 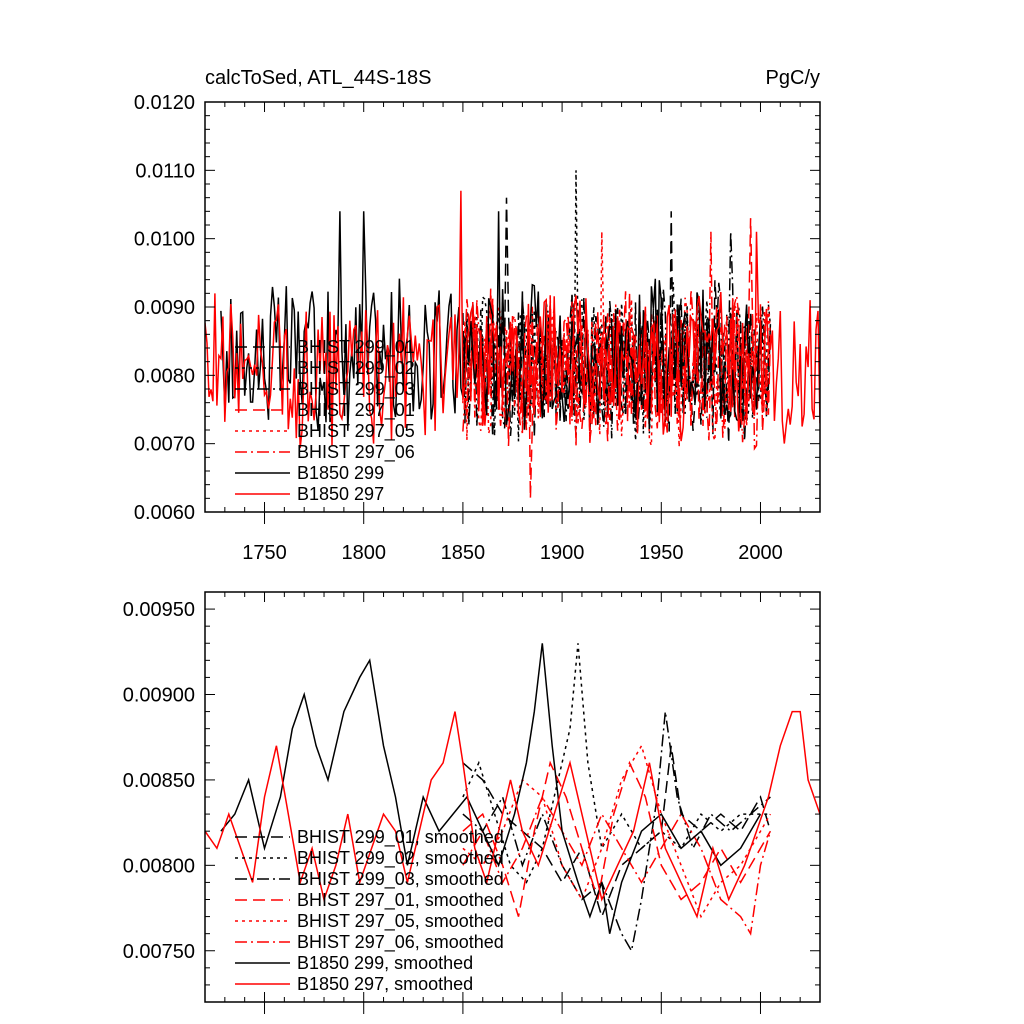 I want to click on x-tick-label: 1900, so click(x=562, y=553).